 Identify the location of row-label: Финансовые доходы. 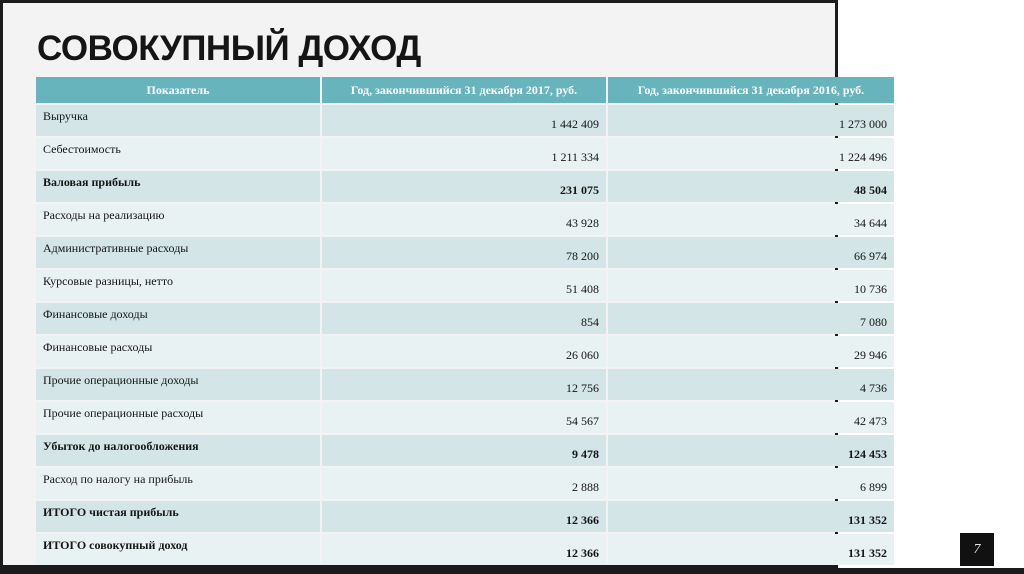
(178, 318).